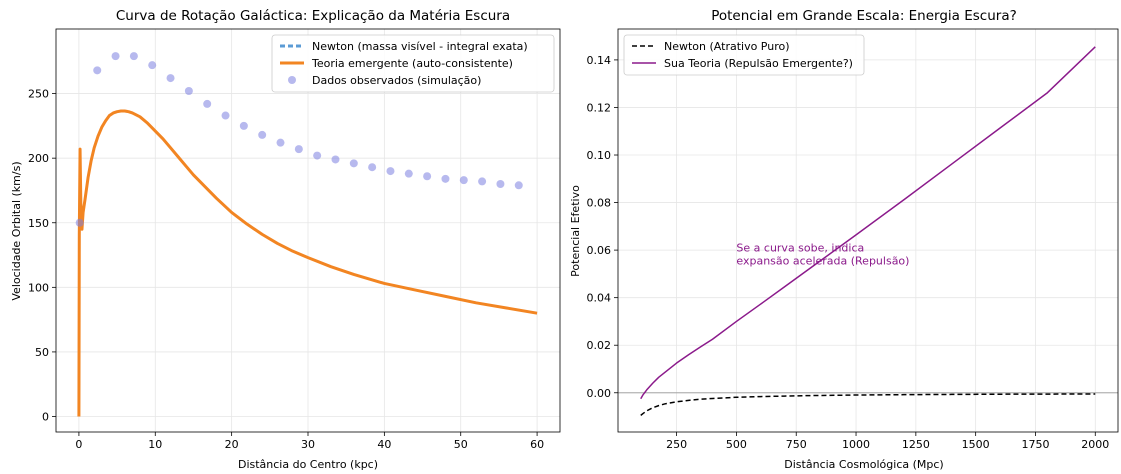  I want to click on x-tick-label: 1000, so click(856, 444).